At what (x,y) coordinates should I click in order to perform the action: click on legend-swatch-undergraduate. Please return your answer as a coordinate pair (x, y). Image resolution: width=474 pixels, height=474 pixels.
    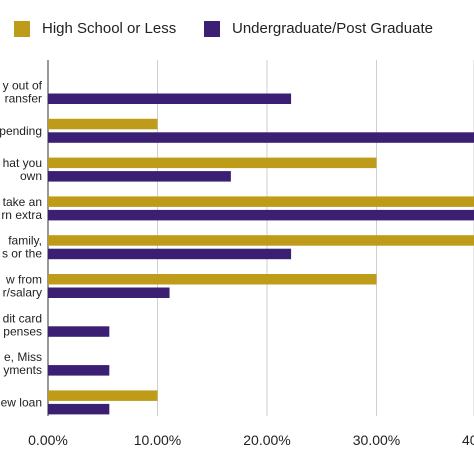
    Looking at the image, I should click on (212, 28).